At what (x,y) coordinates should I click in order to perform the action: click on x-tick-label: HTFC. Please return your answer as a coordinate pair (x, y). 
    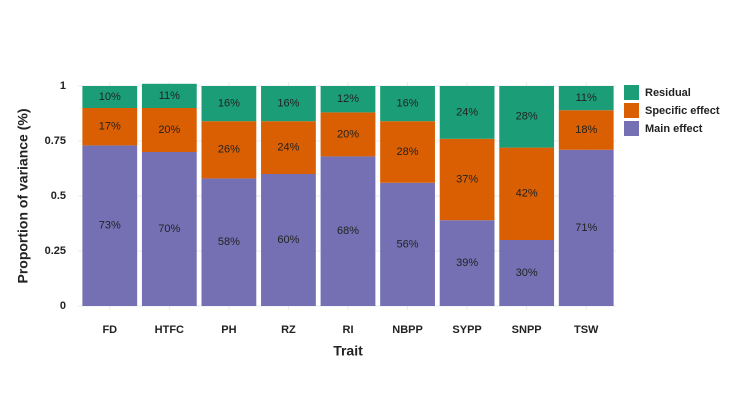
    Looking at the image, I should click on (169, 330).